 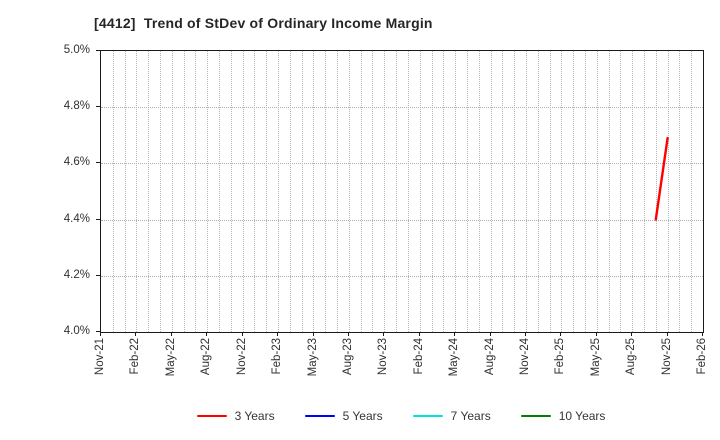 I want to click on y-tick-label: 4.4%, so click(x=76, y=218).